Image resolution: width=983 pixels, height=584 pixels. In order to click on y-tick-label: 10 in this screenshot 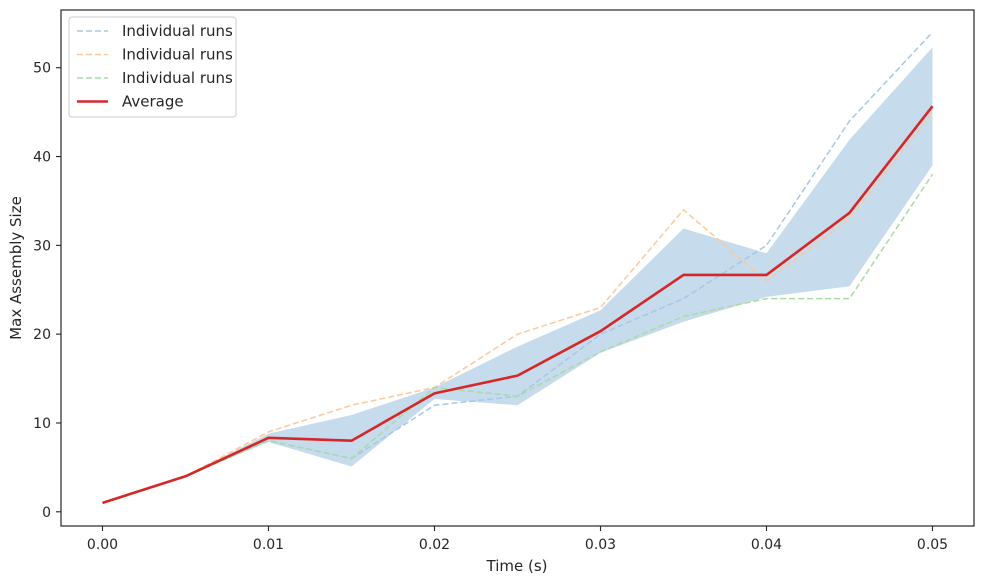, I will do `click(42, 424)`.